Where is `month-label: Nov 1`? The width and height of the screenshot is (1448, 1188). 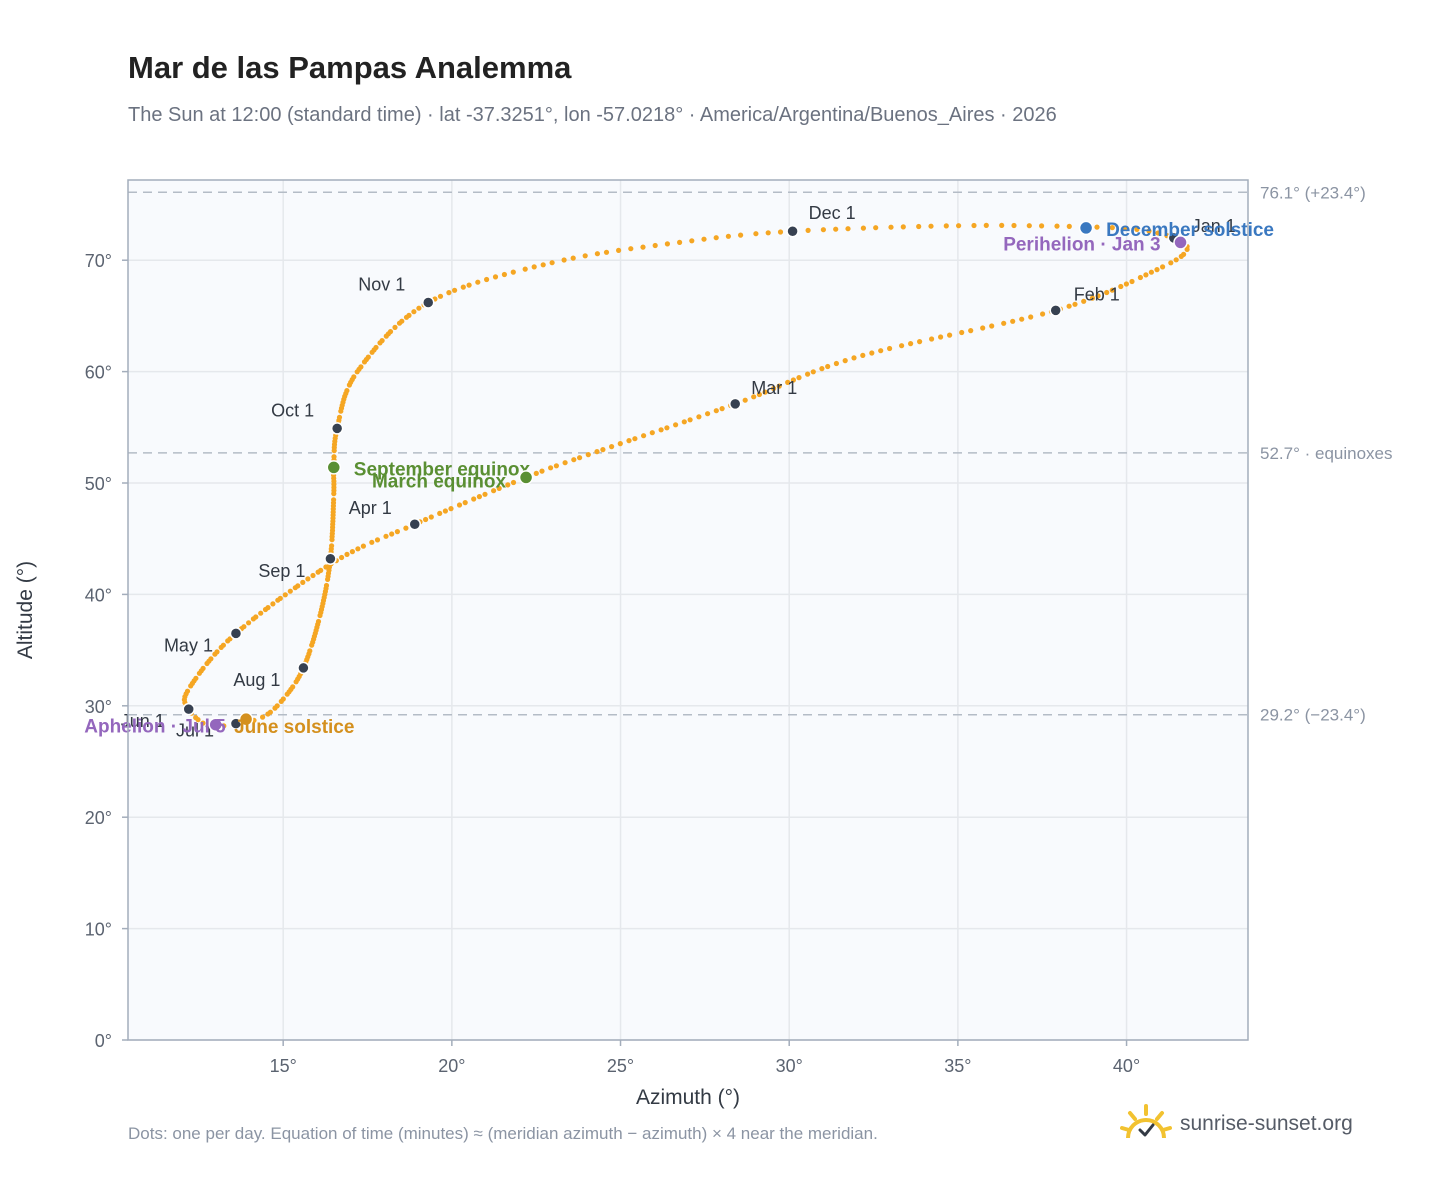 month-label: Nov 1 is located at coordinates (381, 285).